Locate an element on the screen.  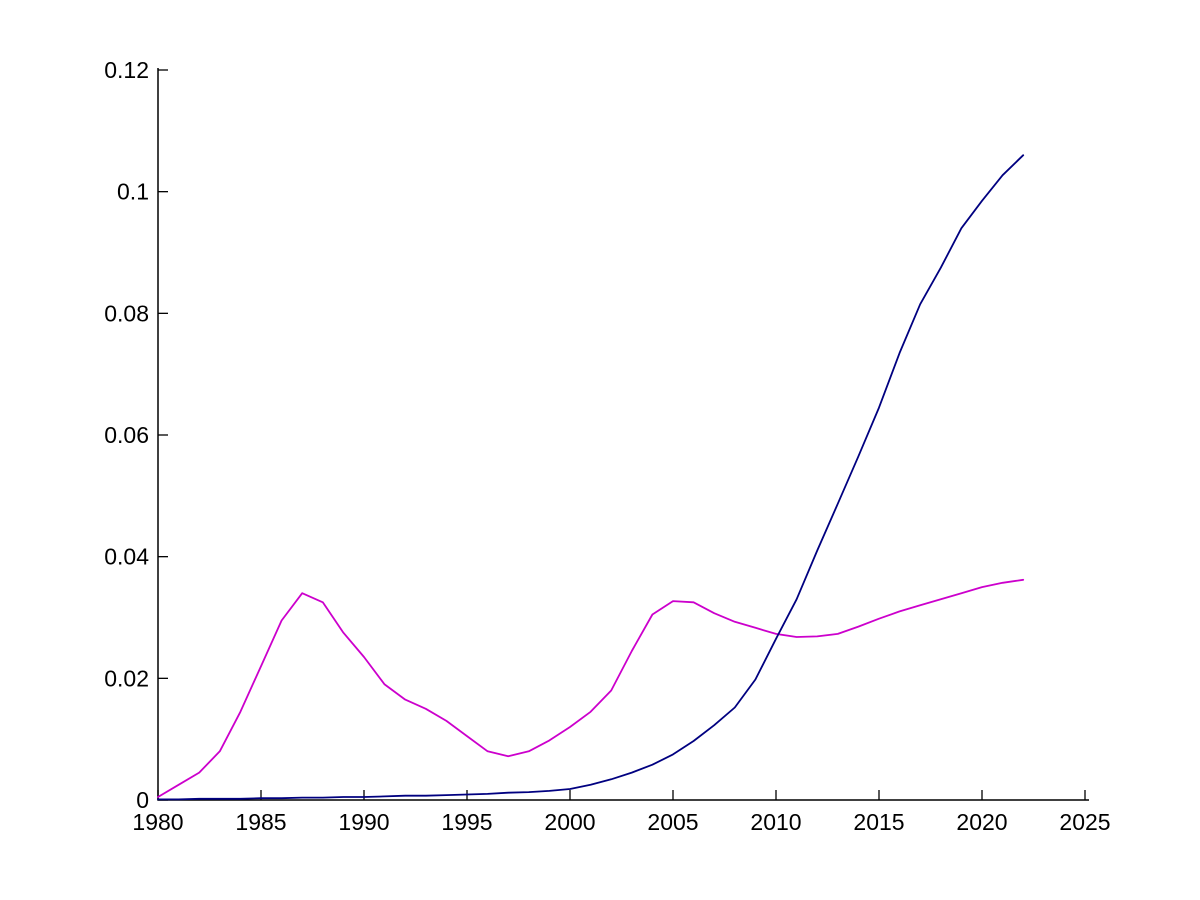
y-tick-label: 0.06 is located at coordinates (126, 435).